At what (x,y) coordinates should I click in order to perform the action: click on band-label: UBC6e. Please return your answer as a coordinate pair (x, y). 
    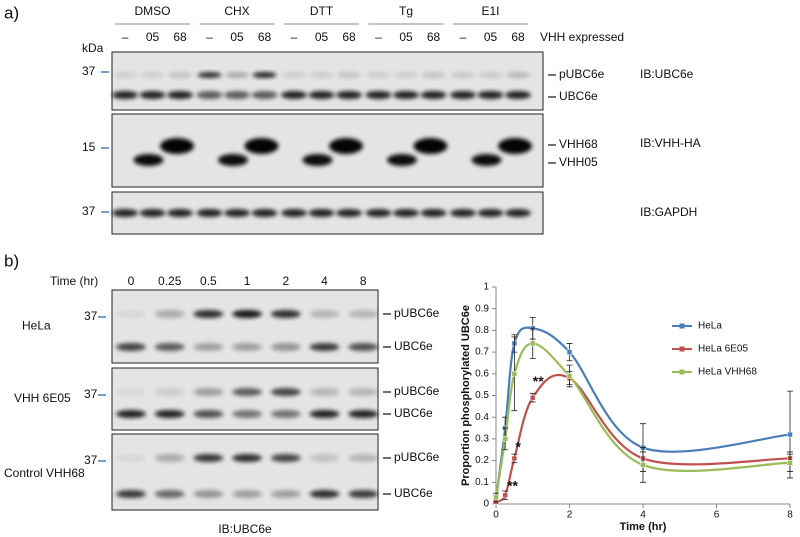
    Looking at the image, I should click on (413, 493).